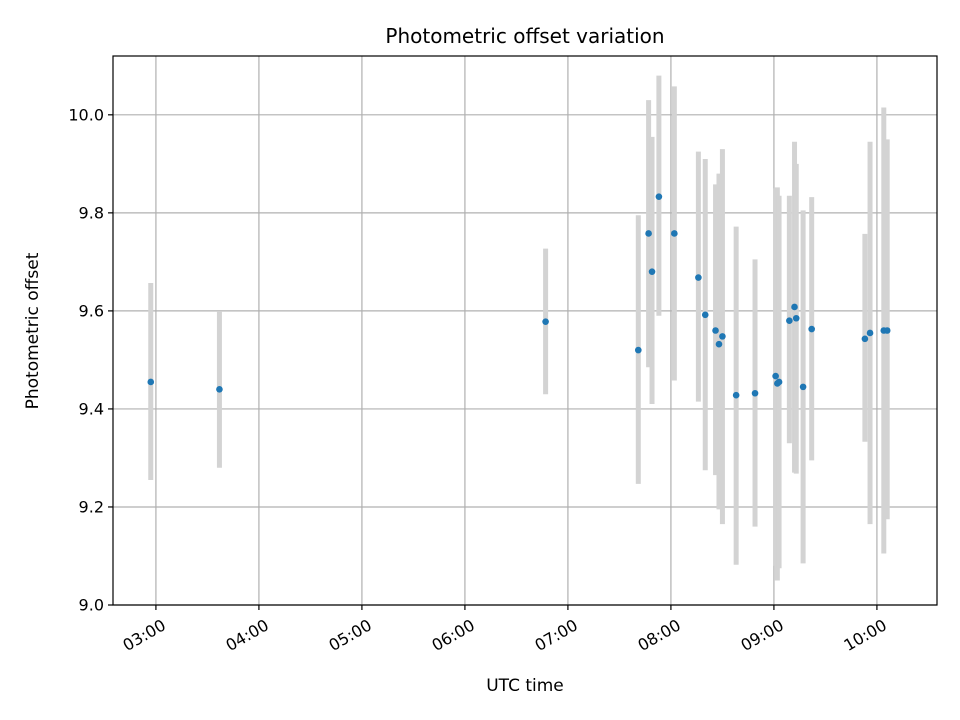  I want to click on x-tick-label: 10:00, so click(864, 635).